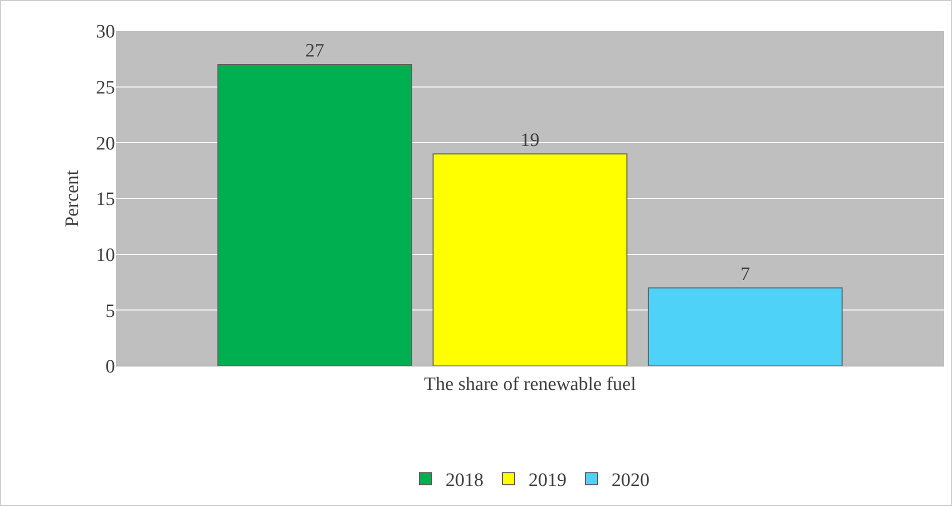 This screenshot has height=506, width=952. I want to click on y-axis-title: Percent, so click(72, 198).